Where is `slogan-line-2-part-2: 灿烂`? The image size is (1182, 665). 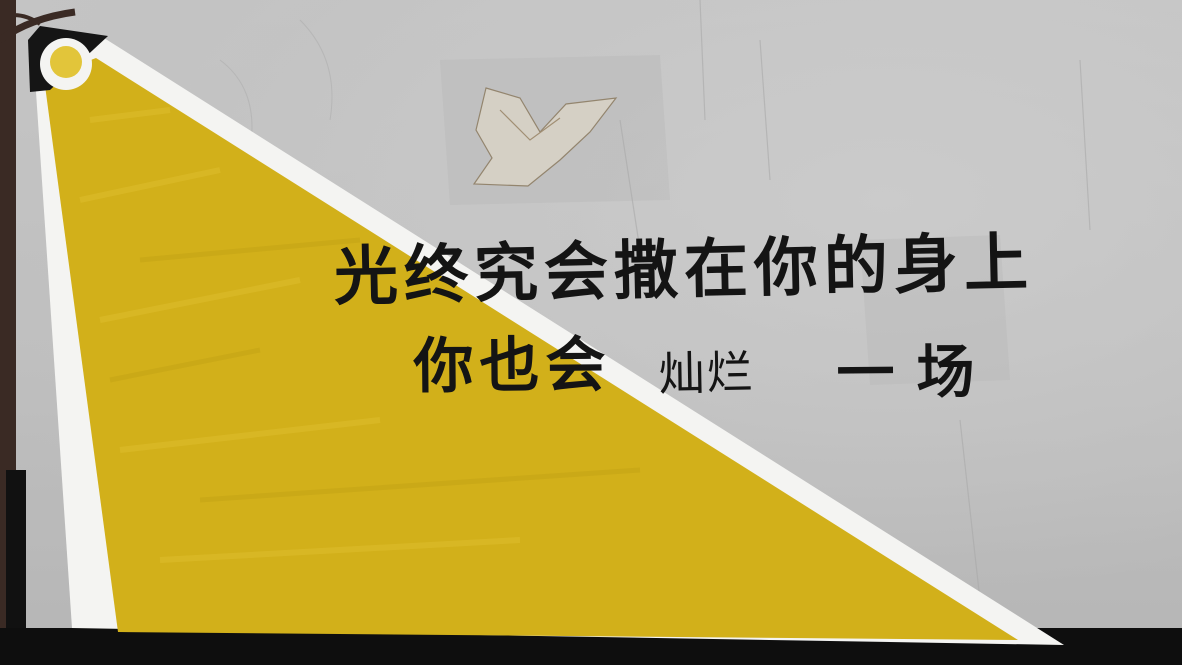
slogan-line-2-part-2: 灿烂 is located at coordinates (707, 373).